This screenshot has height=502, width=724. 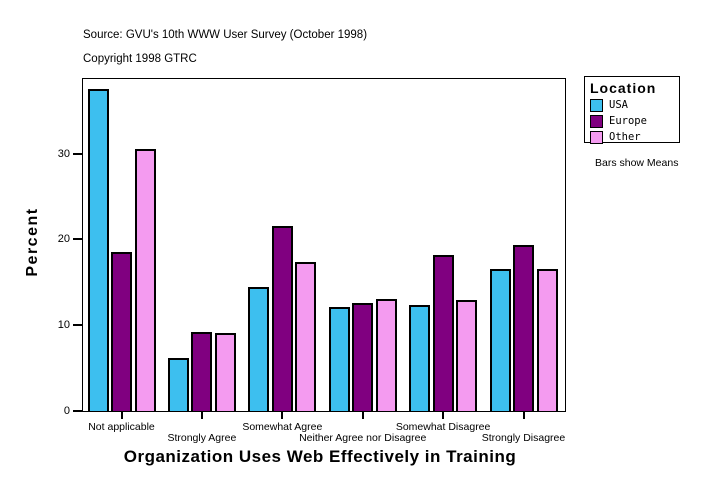 What do you see at coordinates (637, 163) in the screenshot?
I see `legend-note: Bars show Means` at bounding box center [637, 163].